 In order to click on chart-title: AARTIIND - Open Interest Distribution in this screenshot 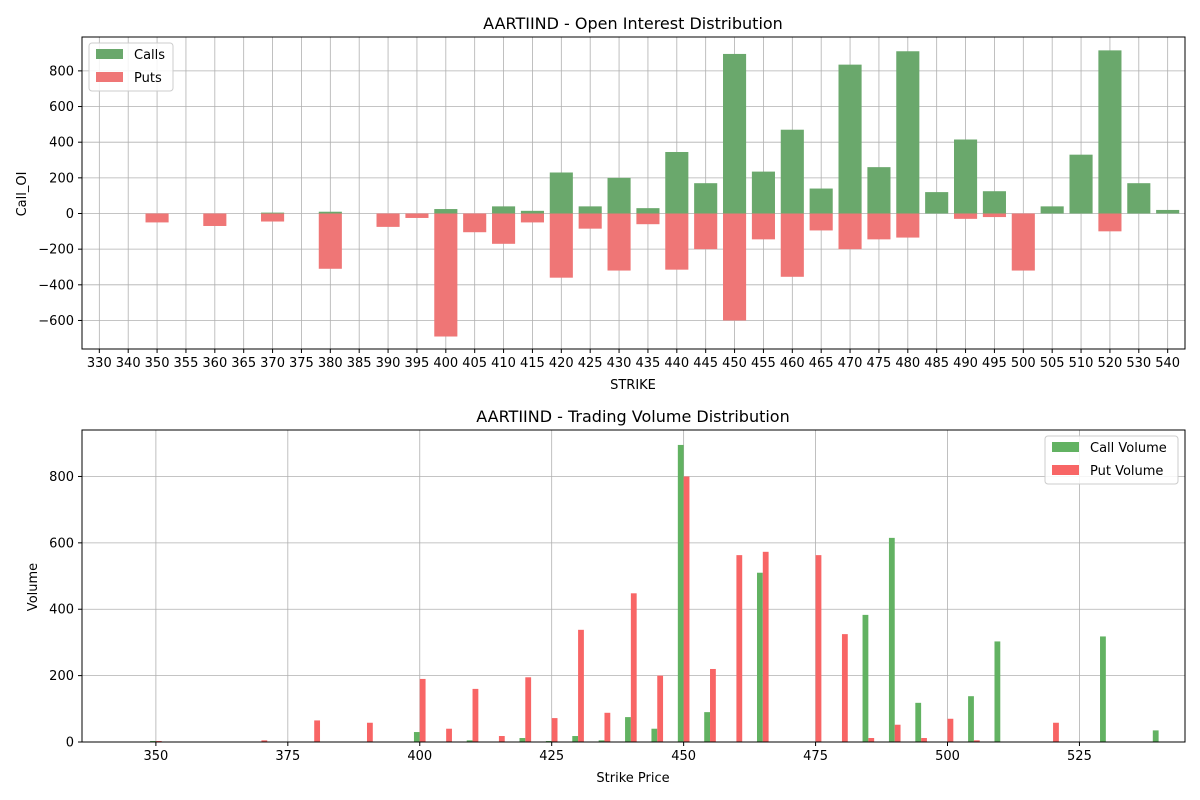, I will do `click(633, 23)`.